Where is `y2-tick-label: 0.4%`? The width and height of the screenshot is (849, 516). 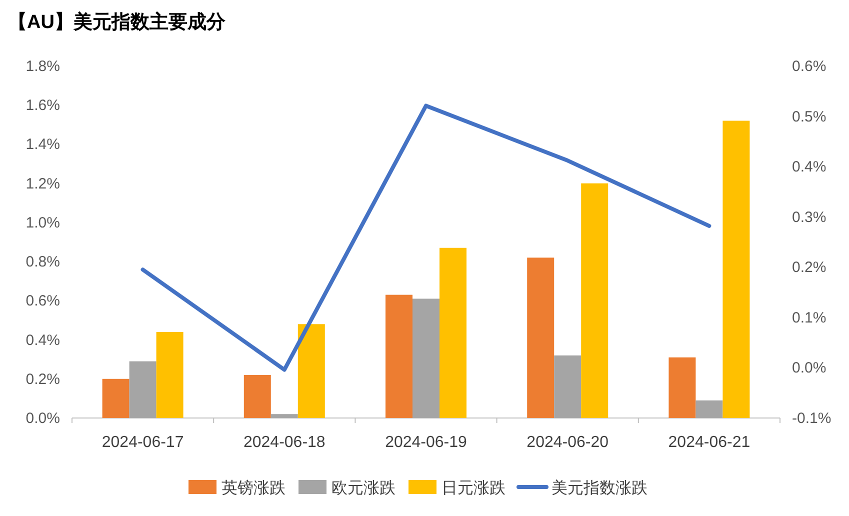 y2-tick-label: 0.4% is located at coordinates (809, 167).